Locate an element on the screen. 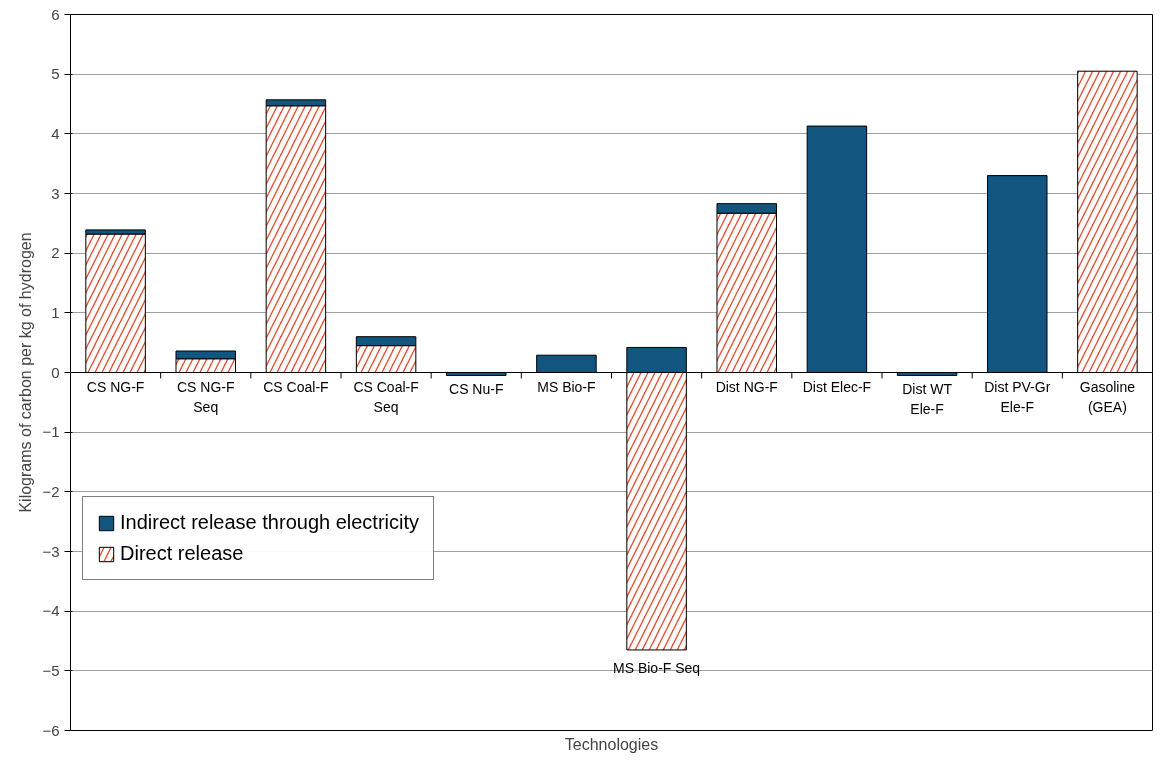 The image size is (1166, 763). y-tick-label: 2 is located at coordinates (55, 253).